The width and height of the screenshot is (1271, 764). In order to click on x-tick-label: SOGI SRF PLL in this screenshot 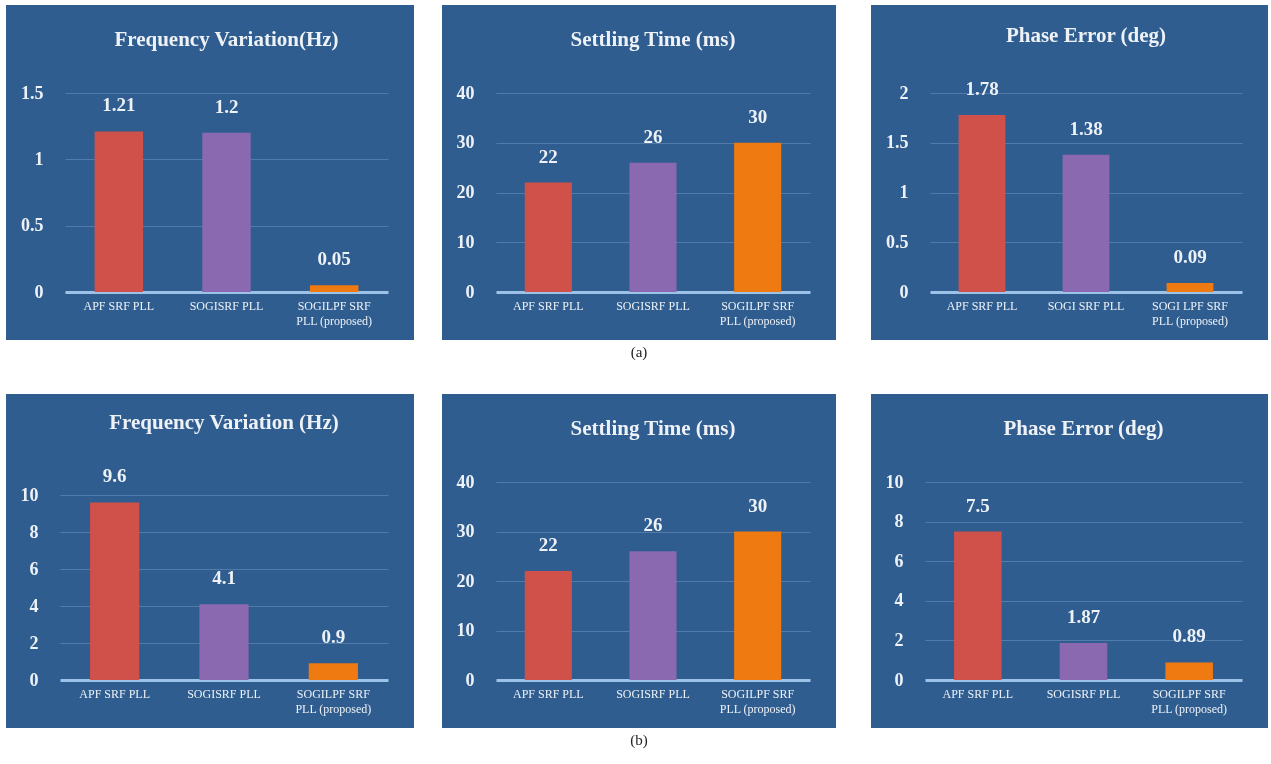, I will do `click(1086, 305)`.